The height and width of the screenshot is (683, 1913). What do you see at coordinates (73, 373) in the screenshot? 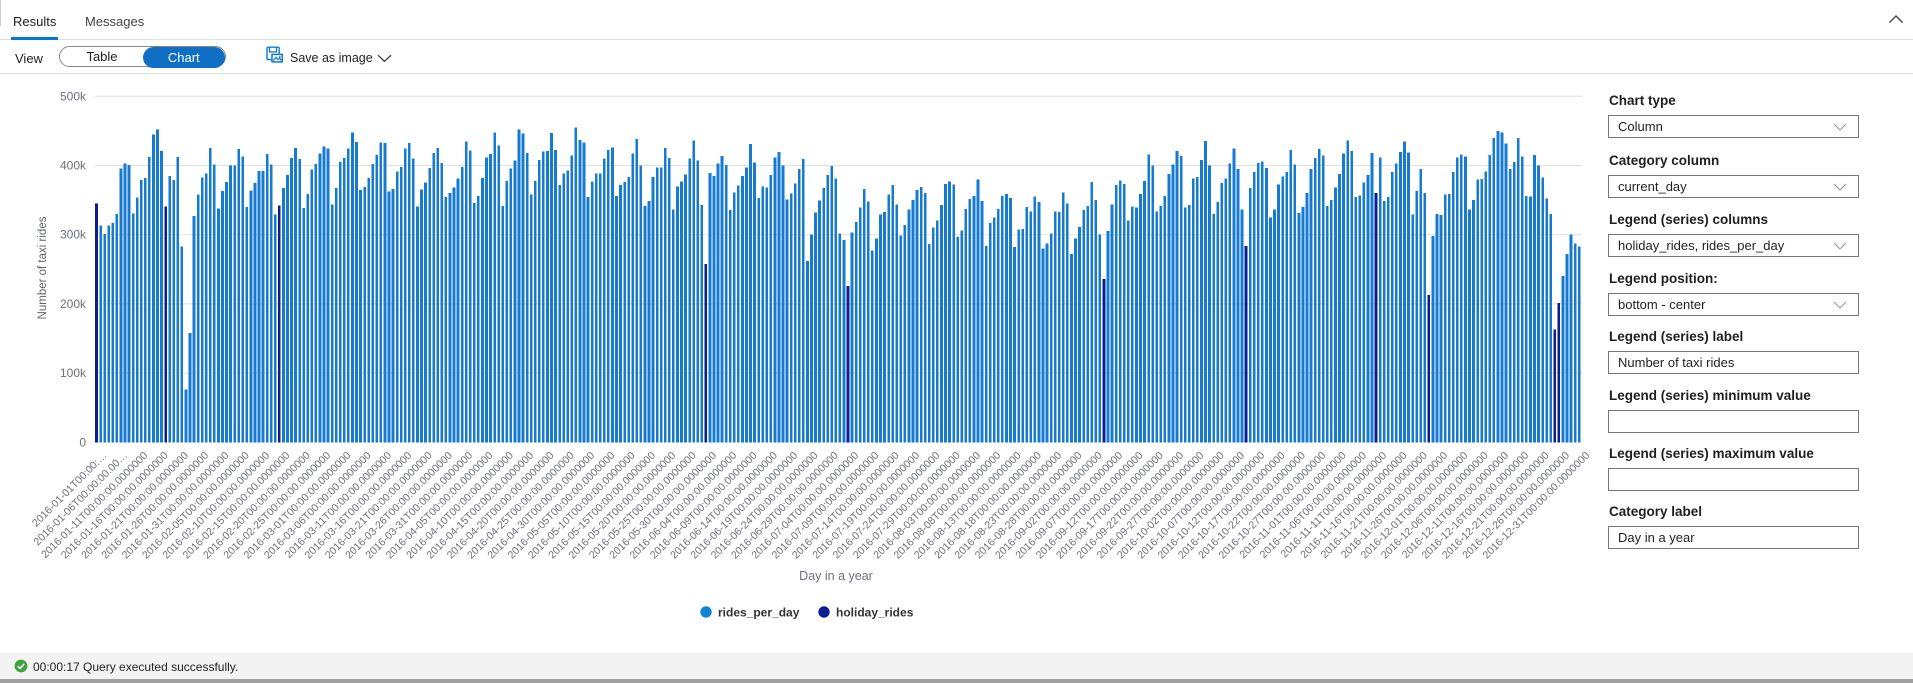
I see `svg-text: 100k` at bounding box center [73, 373].